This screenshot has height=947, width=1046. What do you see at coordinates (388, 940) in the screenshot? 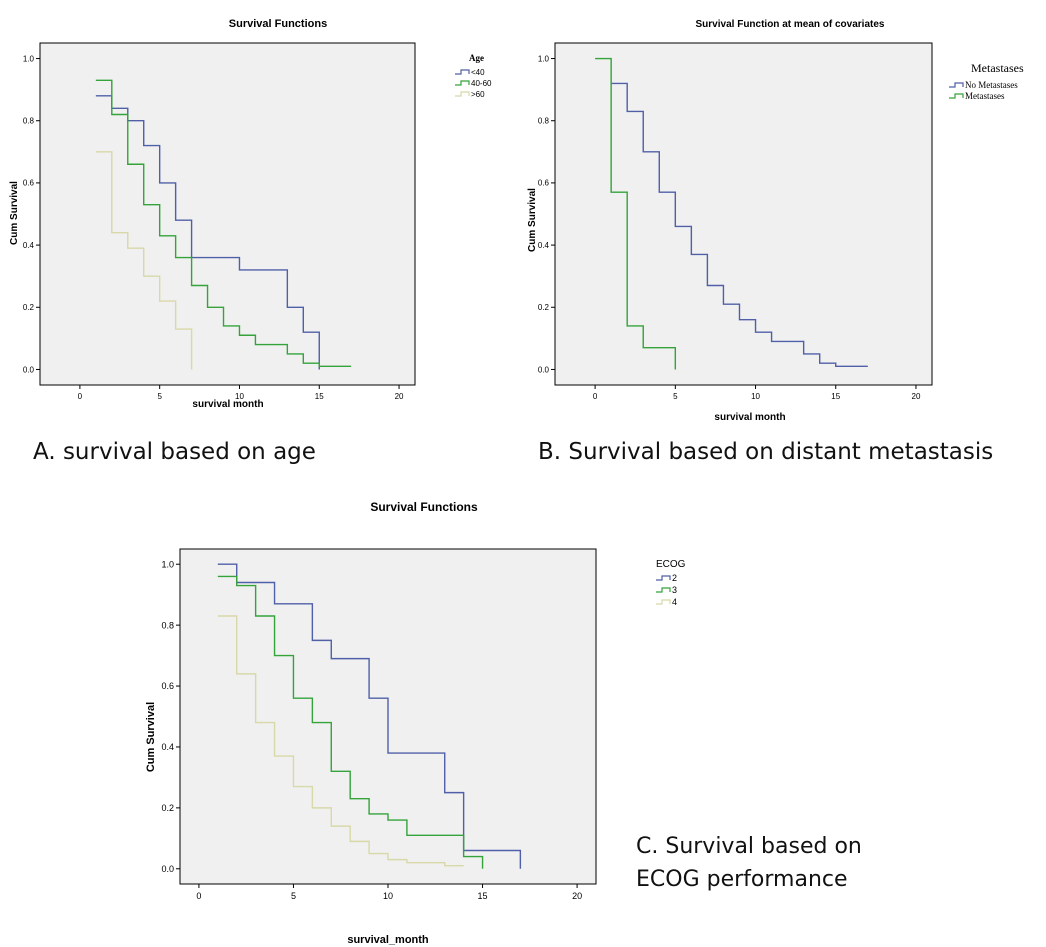
I see `x-axis-label: survival_month` at bounding box center [388, 940].